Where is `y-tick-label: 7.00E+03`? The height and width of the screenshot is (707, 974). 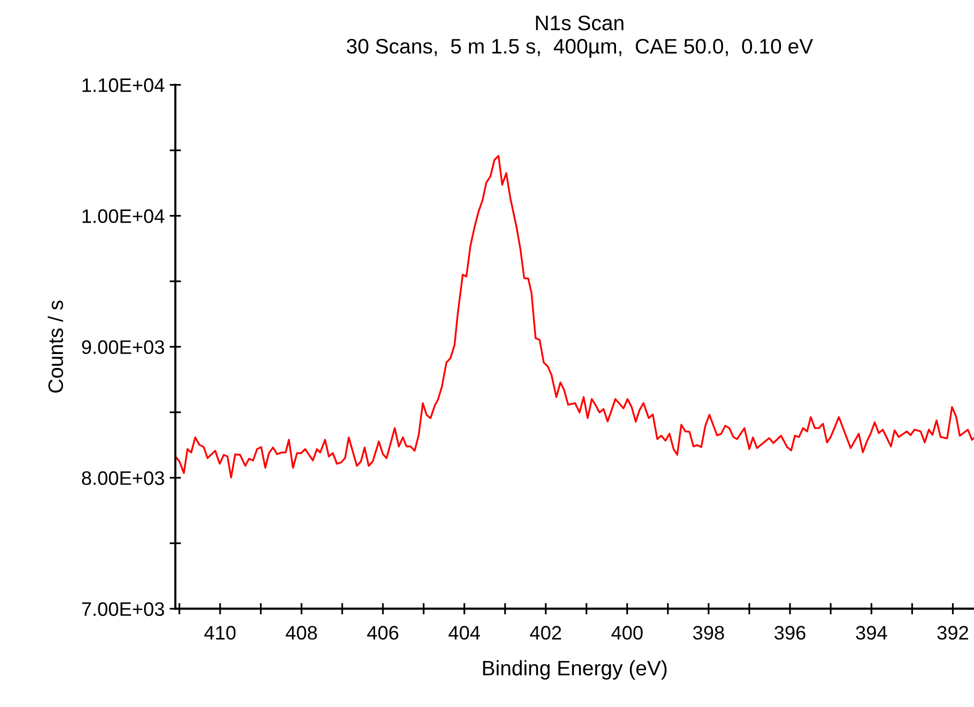 y-tick-label: 7.00E+03 is located at coordinates (123, 609).